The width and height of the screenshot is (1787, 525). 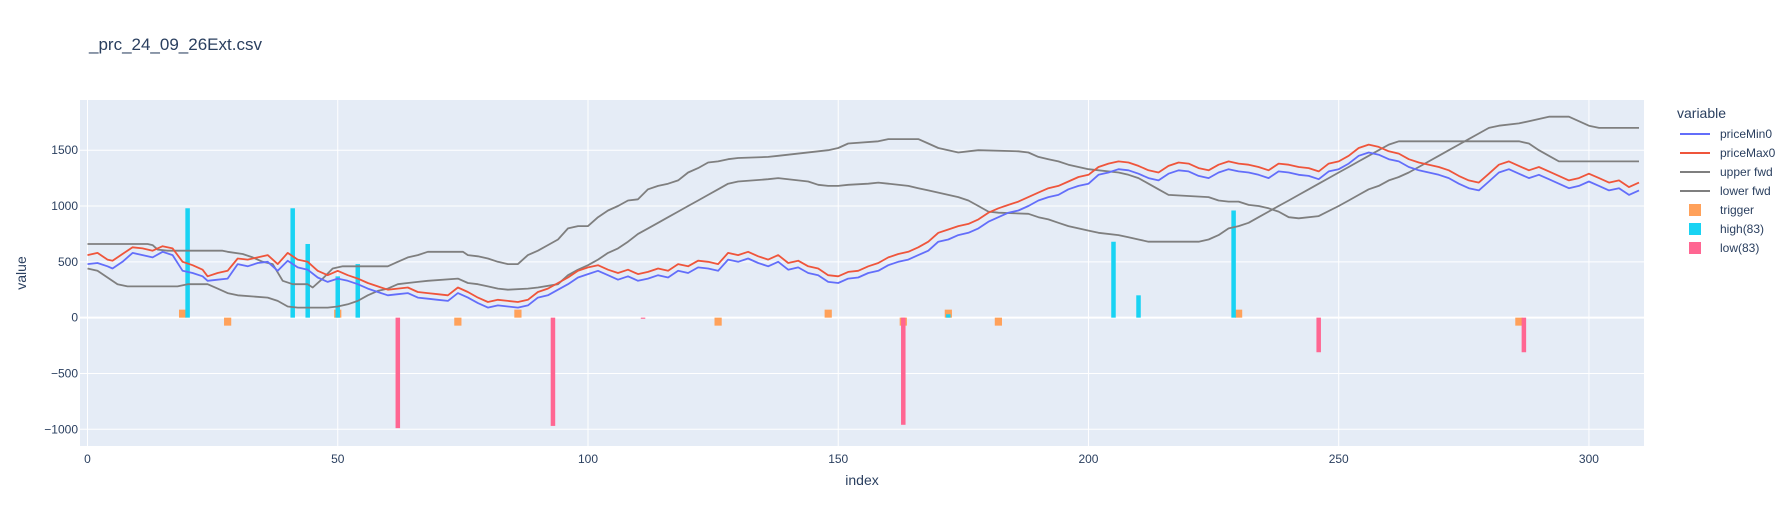 I want to click on legend-item: priceMin0, so click(x=1726, y=134).